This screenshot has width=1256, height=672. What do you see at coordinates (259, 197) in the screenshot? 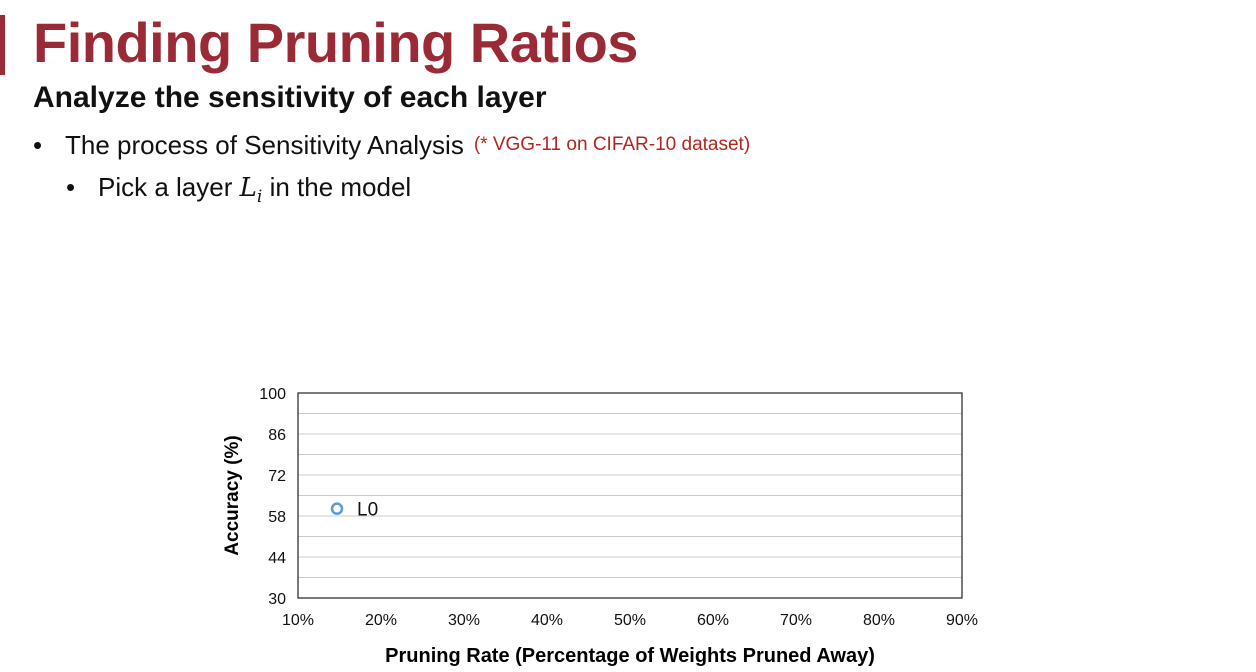
I see `layer-variable-subscript: i` at bounding box center [259, 197].